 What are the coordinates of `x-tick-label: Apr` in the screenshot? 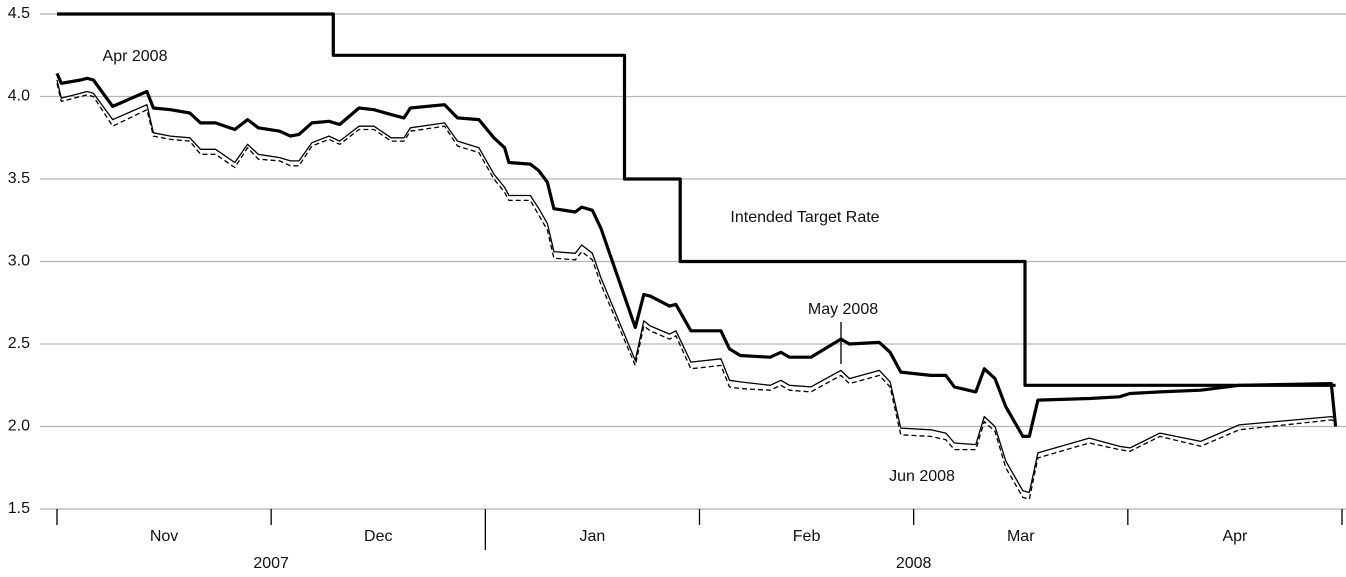 It's located at (1235, 536).